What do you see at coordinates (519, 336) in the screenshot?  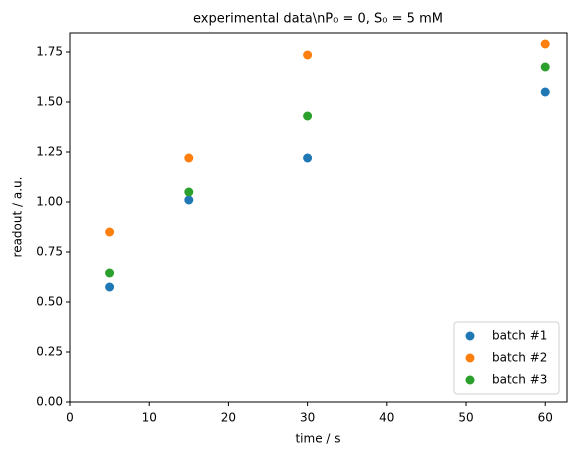 I see `legend-label: batch #1` at bounding box center [519, 336].